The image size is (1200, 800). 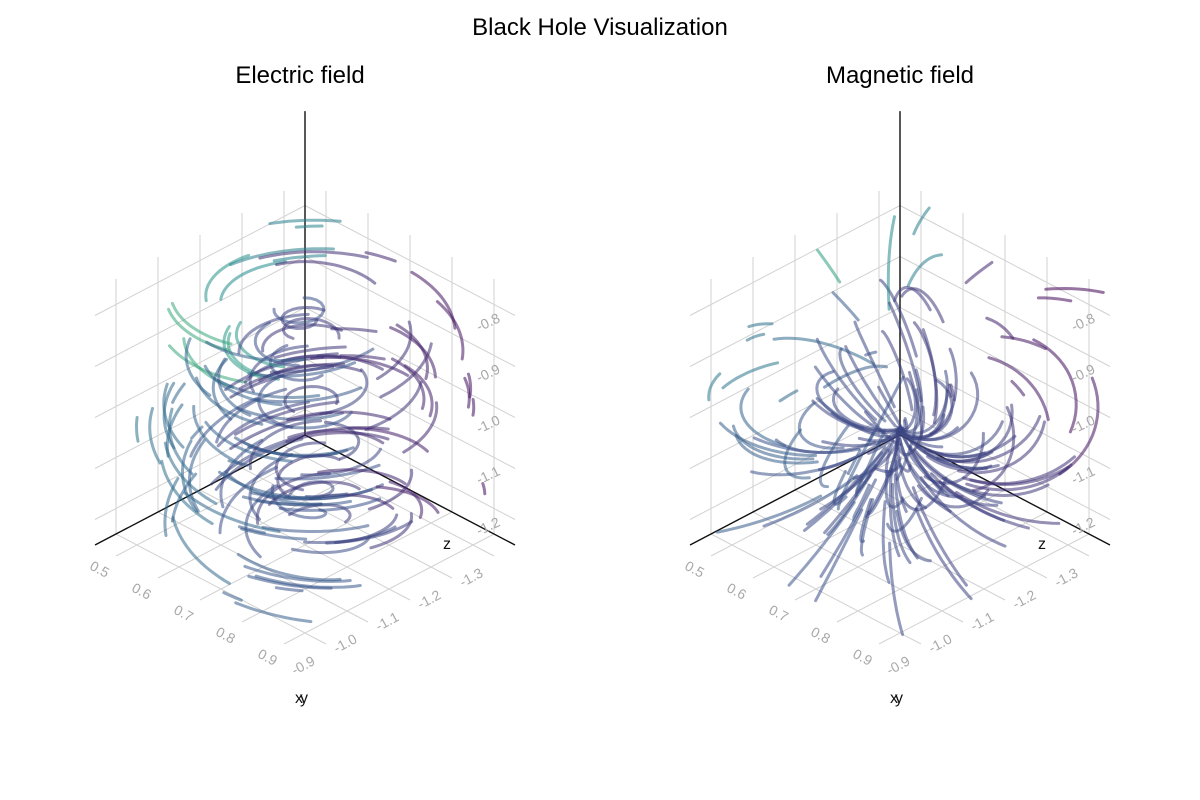 I want to click on z-tick-label: -0.8, so click(x=488, y=322).